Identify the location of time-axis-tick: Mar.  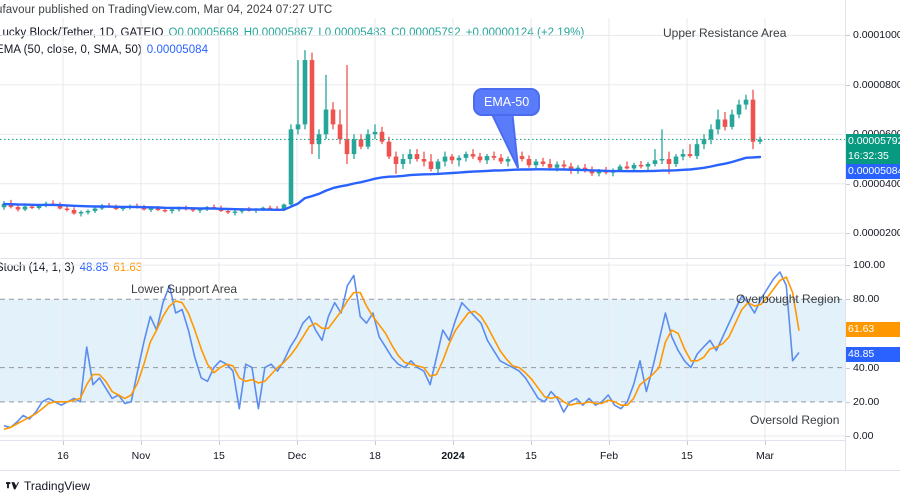
(765, 456).